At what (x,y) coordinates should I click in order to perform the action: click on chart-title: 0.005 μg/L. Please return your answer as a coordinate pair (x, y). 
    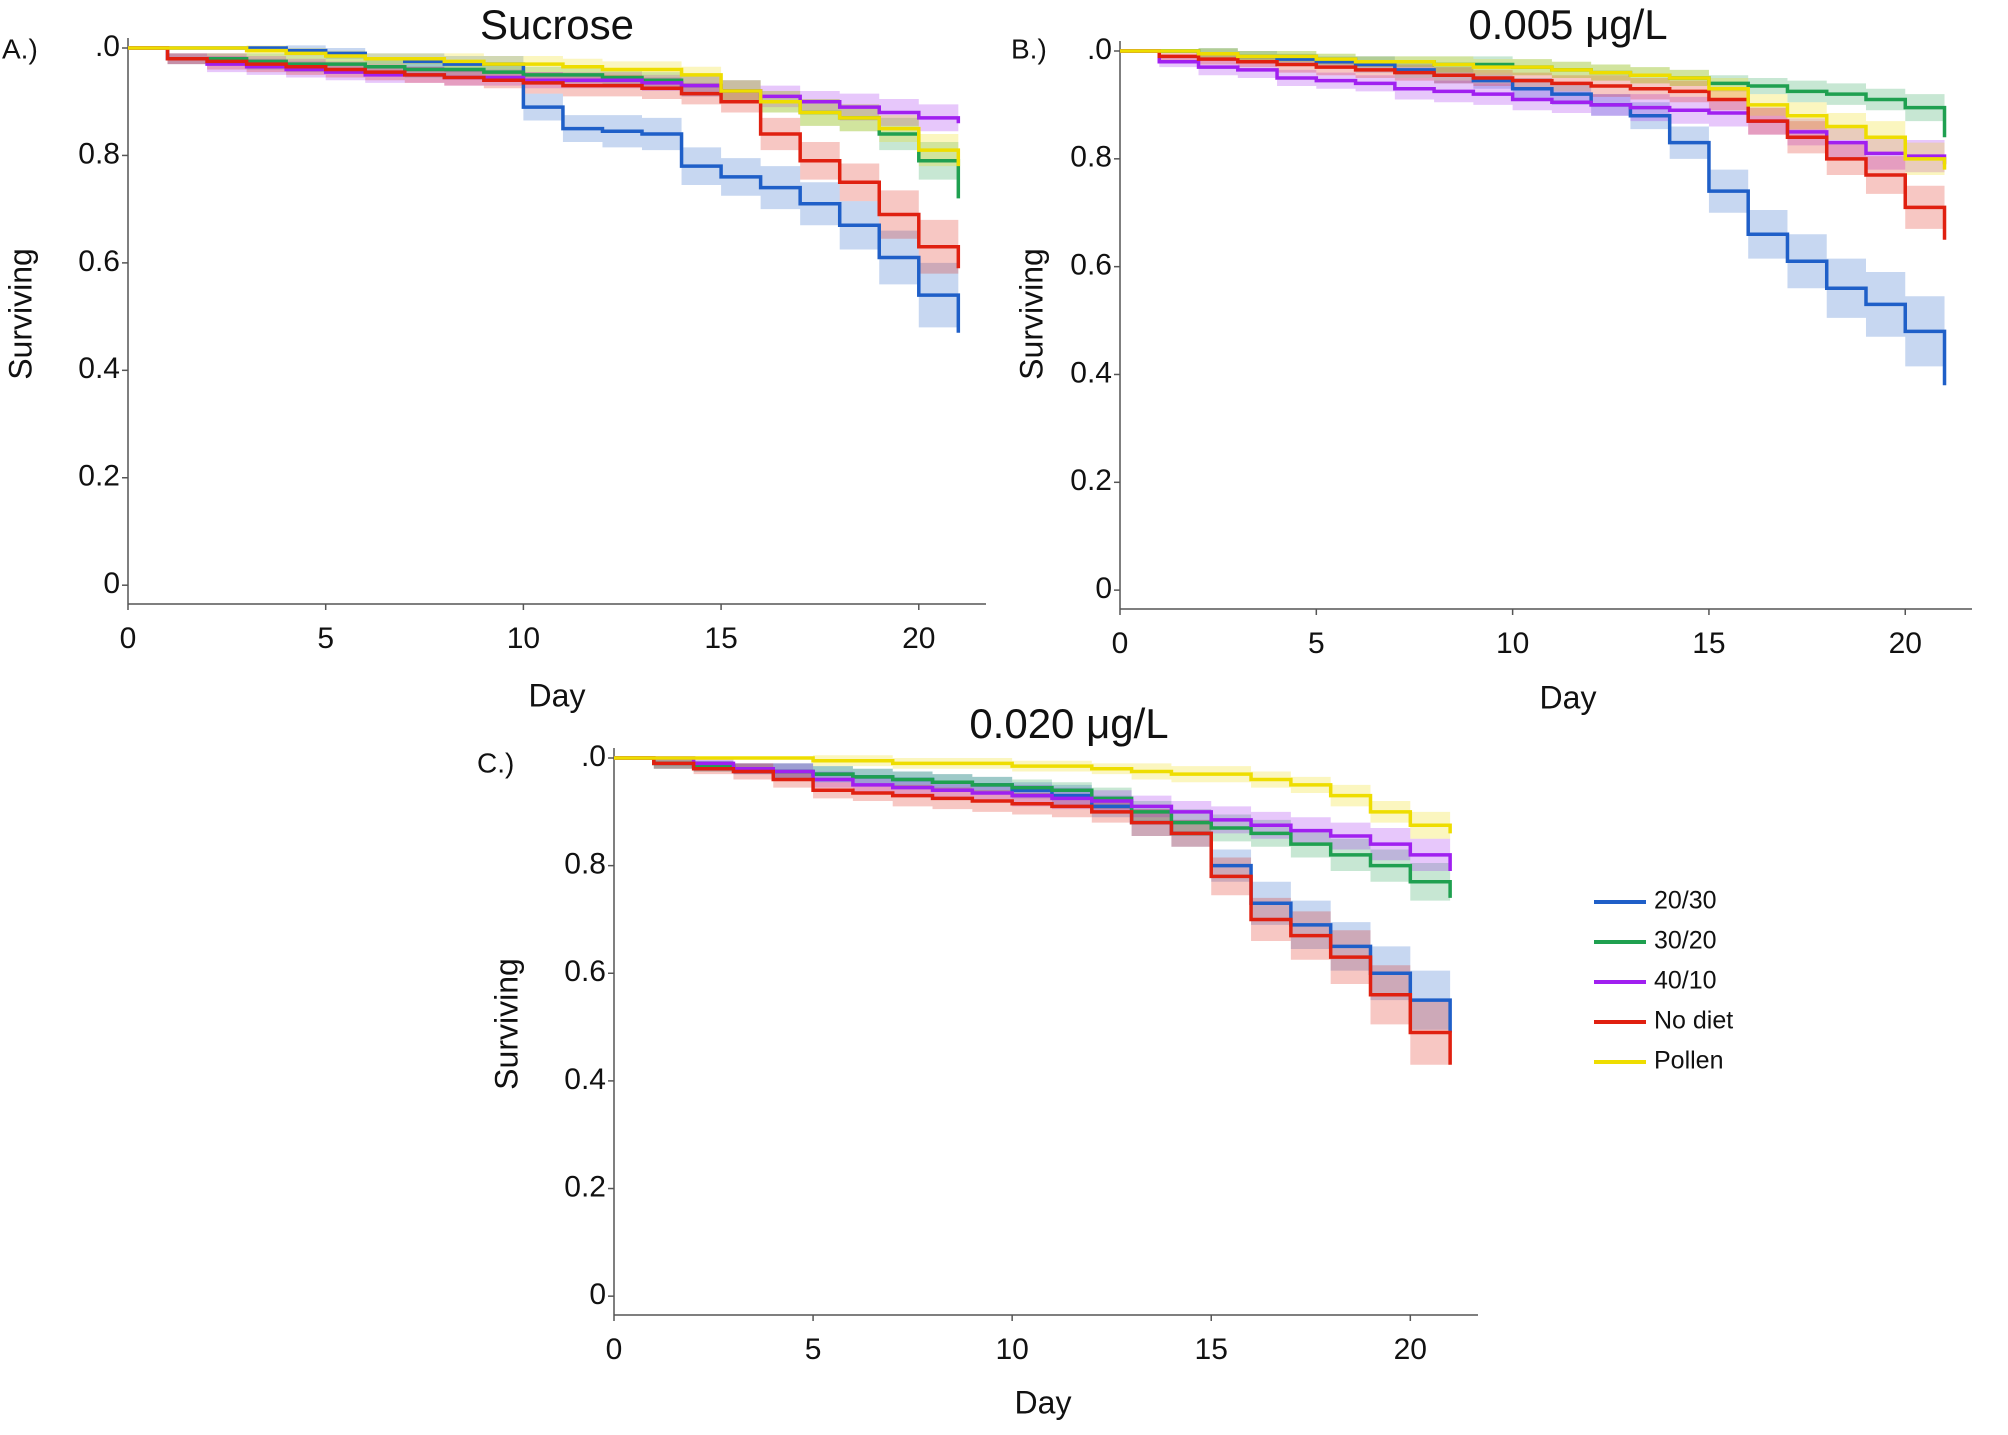
    Looking at the image, I should click on (1567, 24).